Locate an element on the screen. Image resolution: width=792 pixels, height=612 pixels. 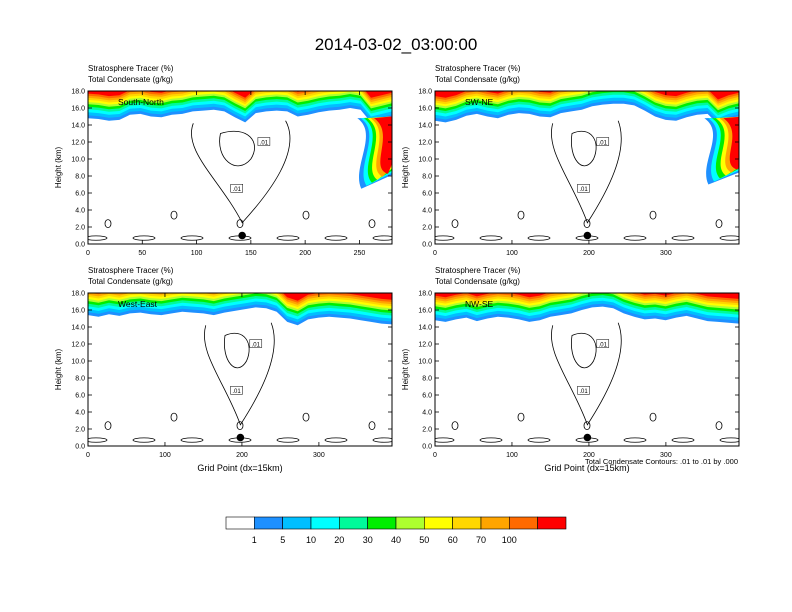
x-tick-label: 50 is located at coordinates (142, 253).